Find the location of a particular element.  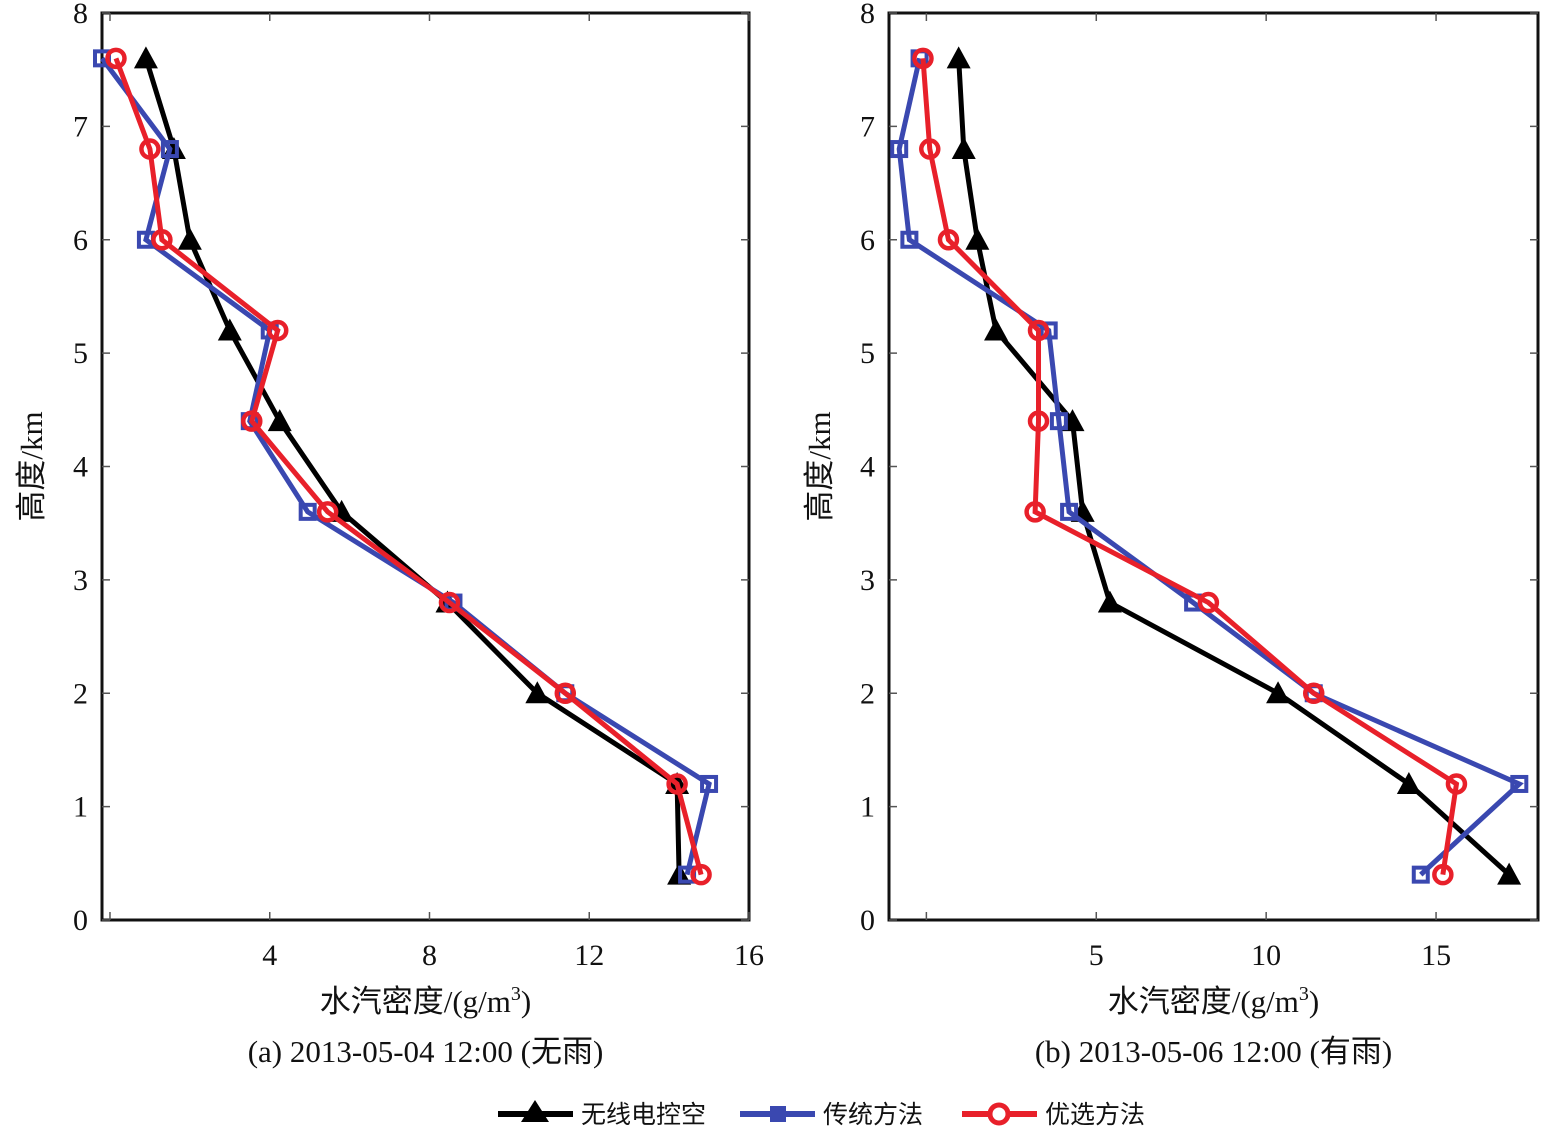

panel-caption: (a) 2013-05-04 12:00 (无雨) is located at coordinates (426, 1051).